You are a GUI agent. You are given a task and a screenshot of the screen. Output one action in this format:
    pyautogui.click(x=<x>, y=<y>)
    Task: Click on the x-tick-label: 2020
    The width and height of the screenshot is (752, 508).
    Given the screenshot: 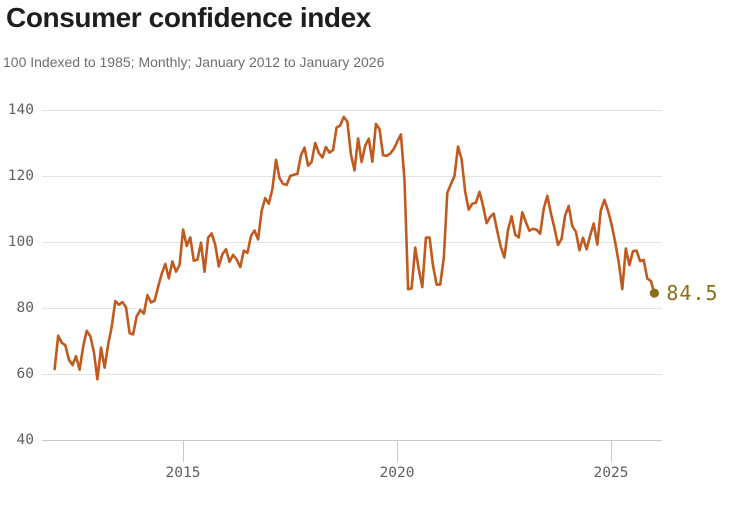 What is the action you would take?
    pyautogui.click(x=397, y=473)
    